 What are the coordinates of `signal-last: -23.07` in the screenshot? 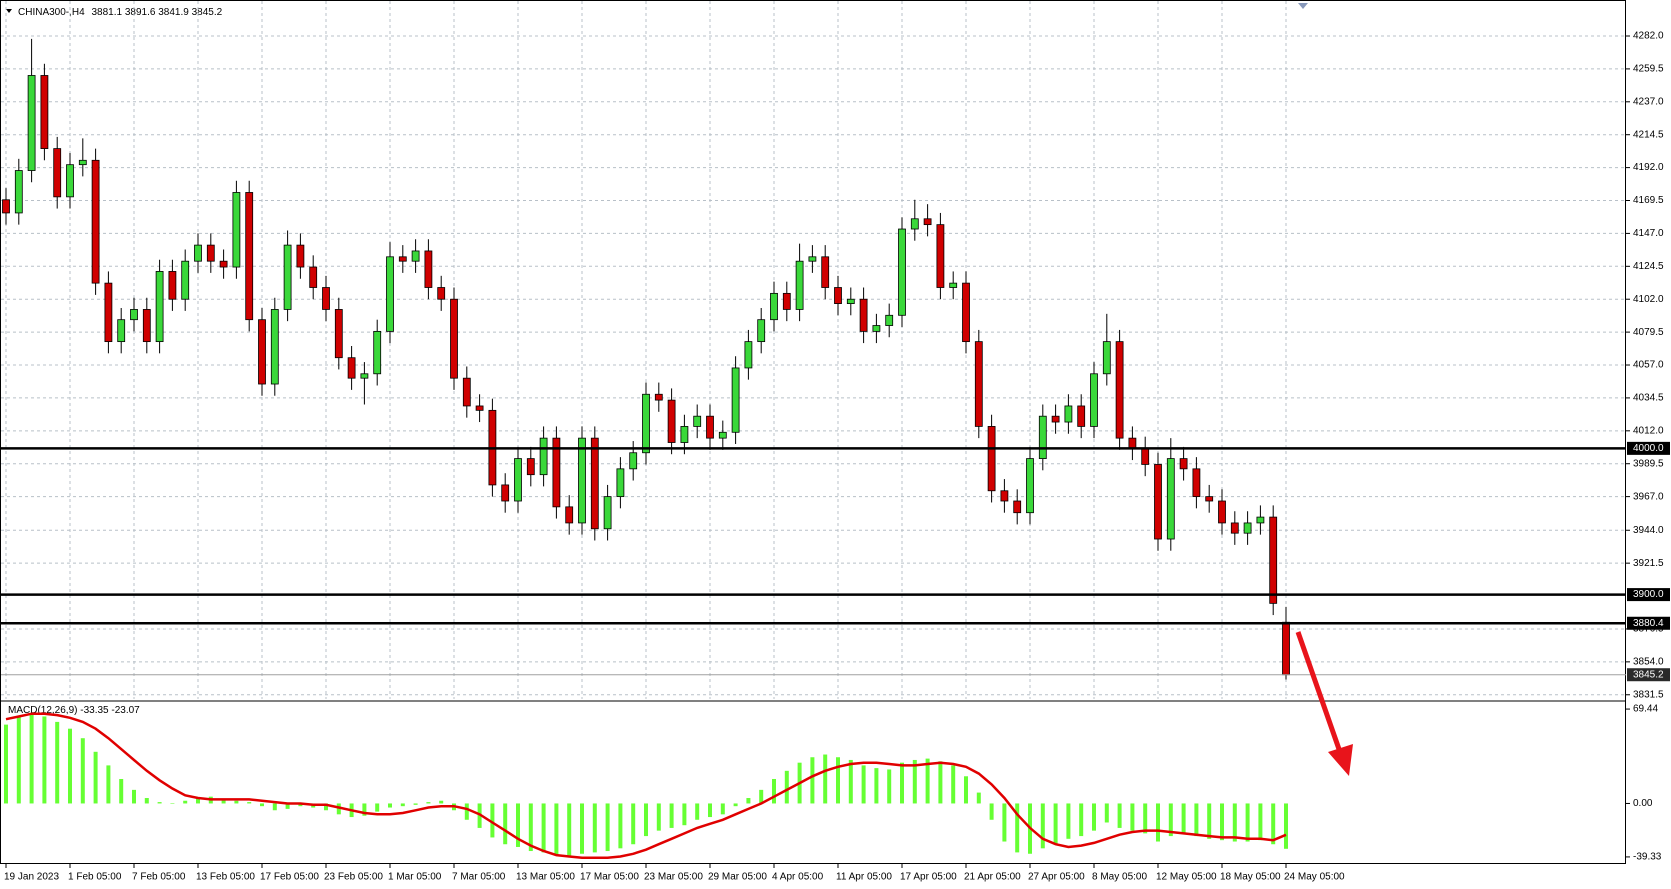 It's located at (125, 710).